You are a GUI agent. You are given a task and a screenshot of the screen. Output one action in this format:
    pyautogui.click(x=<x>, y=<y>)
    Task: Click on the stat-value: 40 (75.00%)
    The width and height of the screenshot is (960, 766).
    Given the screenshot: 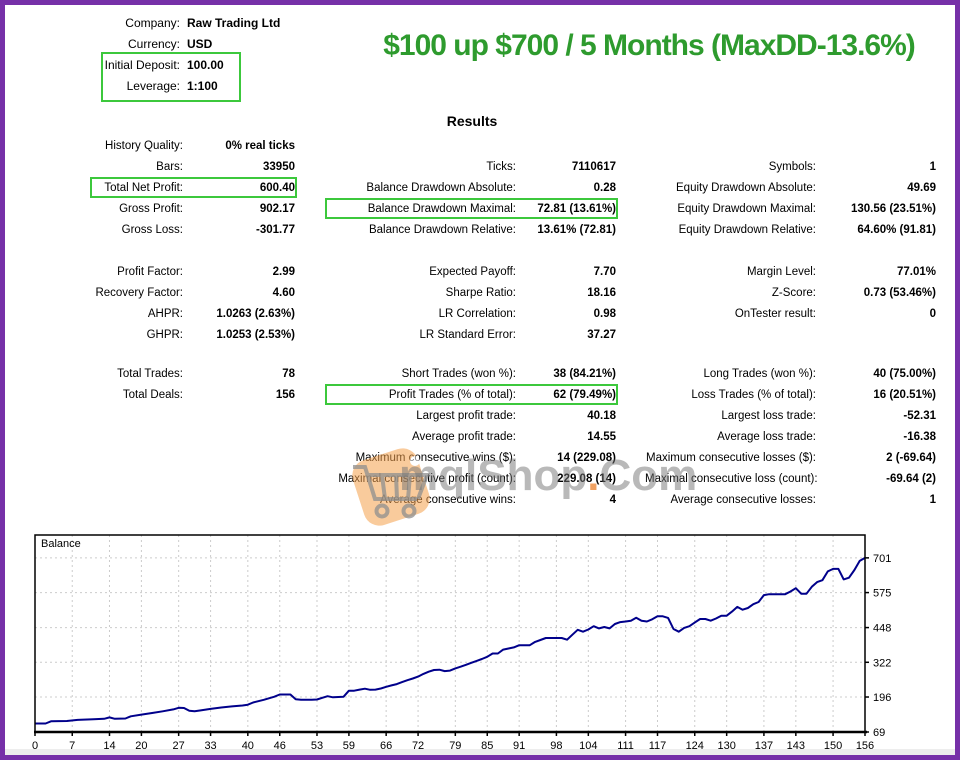 What is the action you would take?
    pyautogui.click(x=904, y=373)
    